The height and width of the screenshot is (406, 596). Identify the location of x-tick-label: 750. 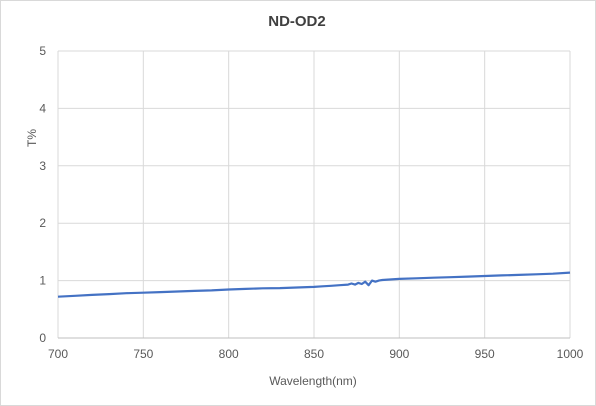
(143, 354).